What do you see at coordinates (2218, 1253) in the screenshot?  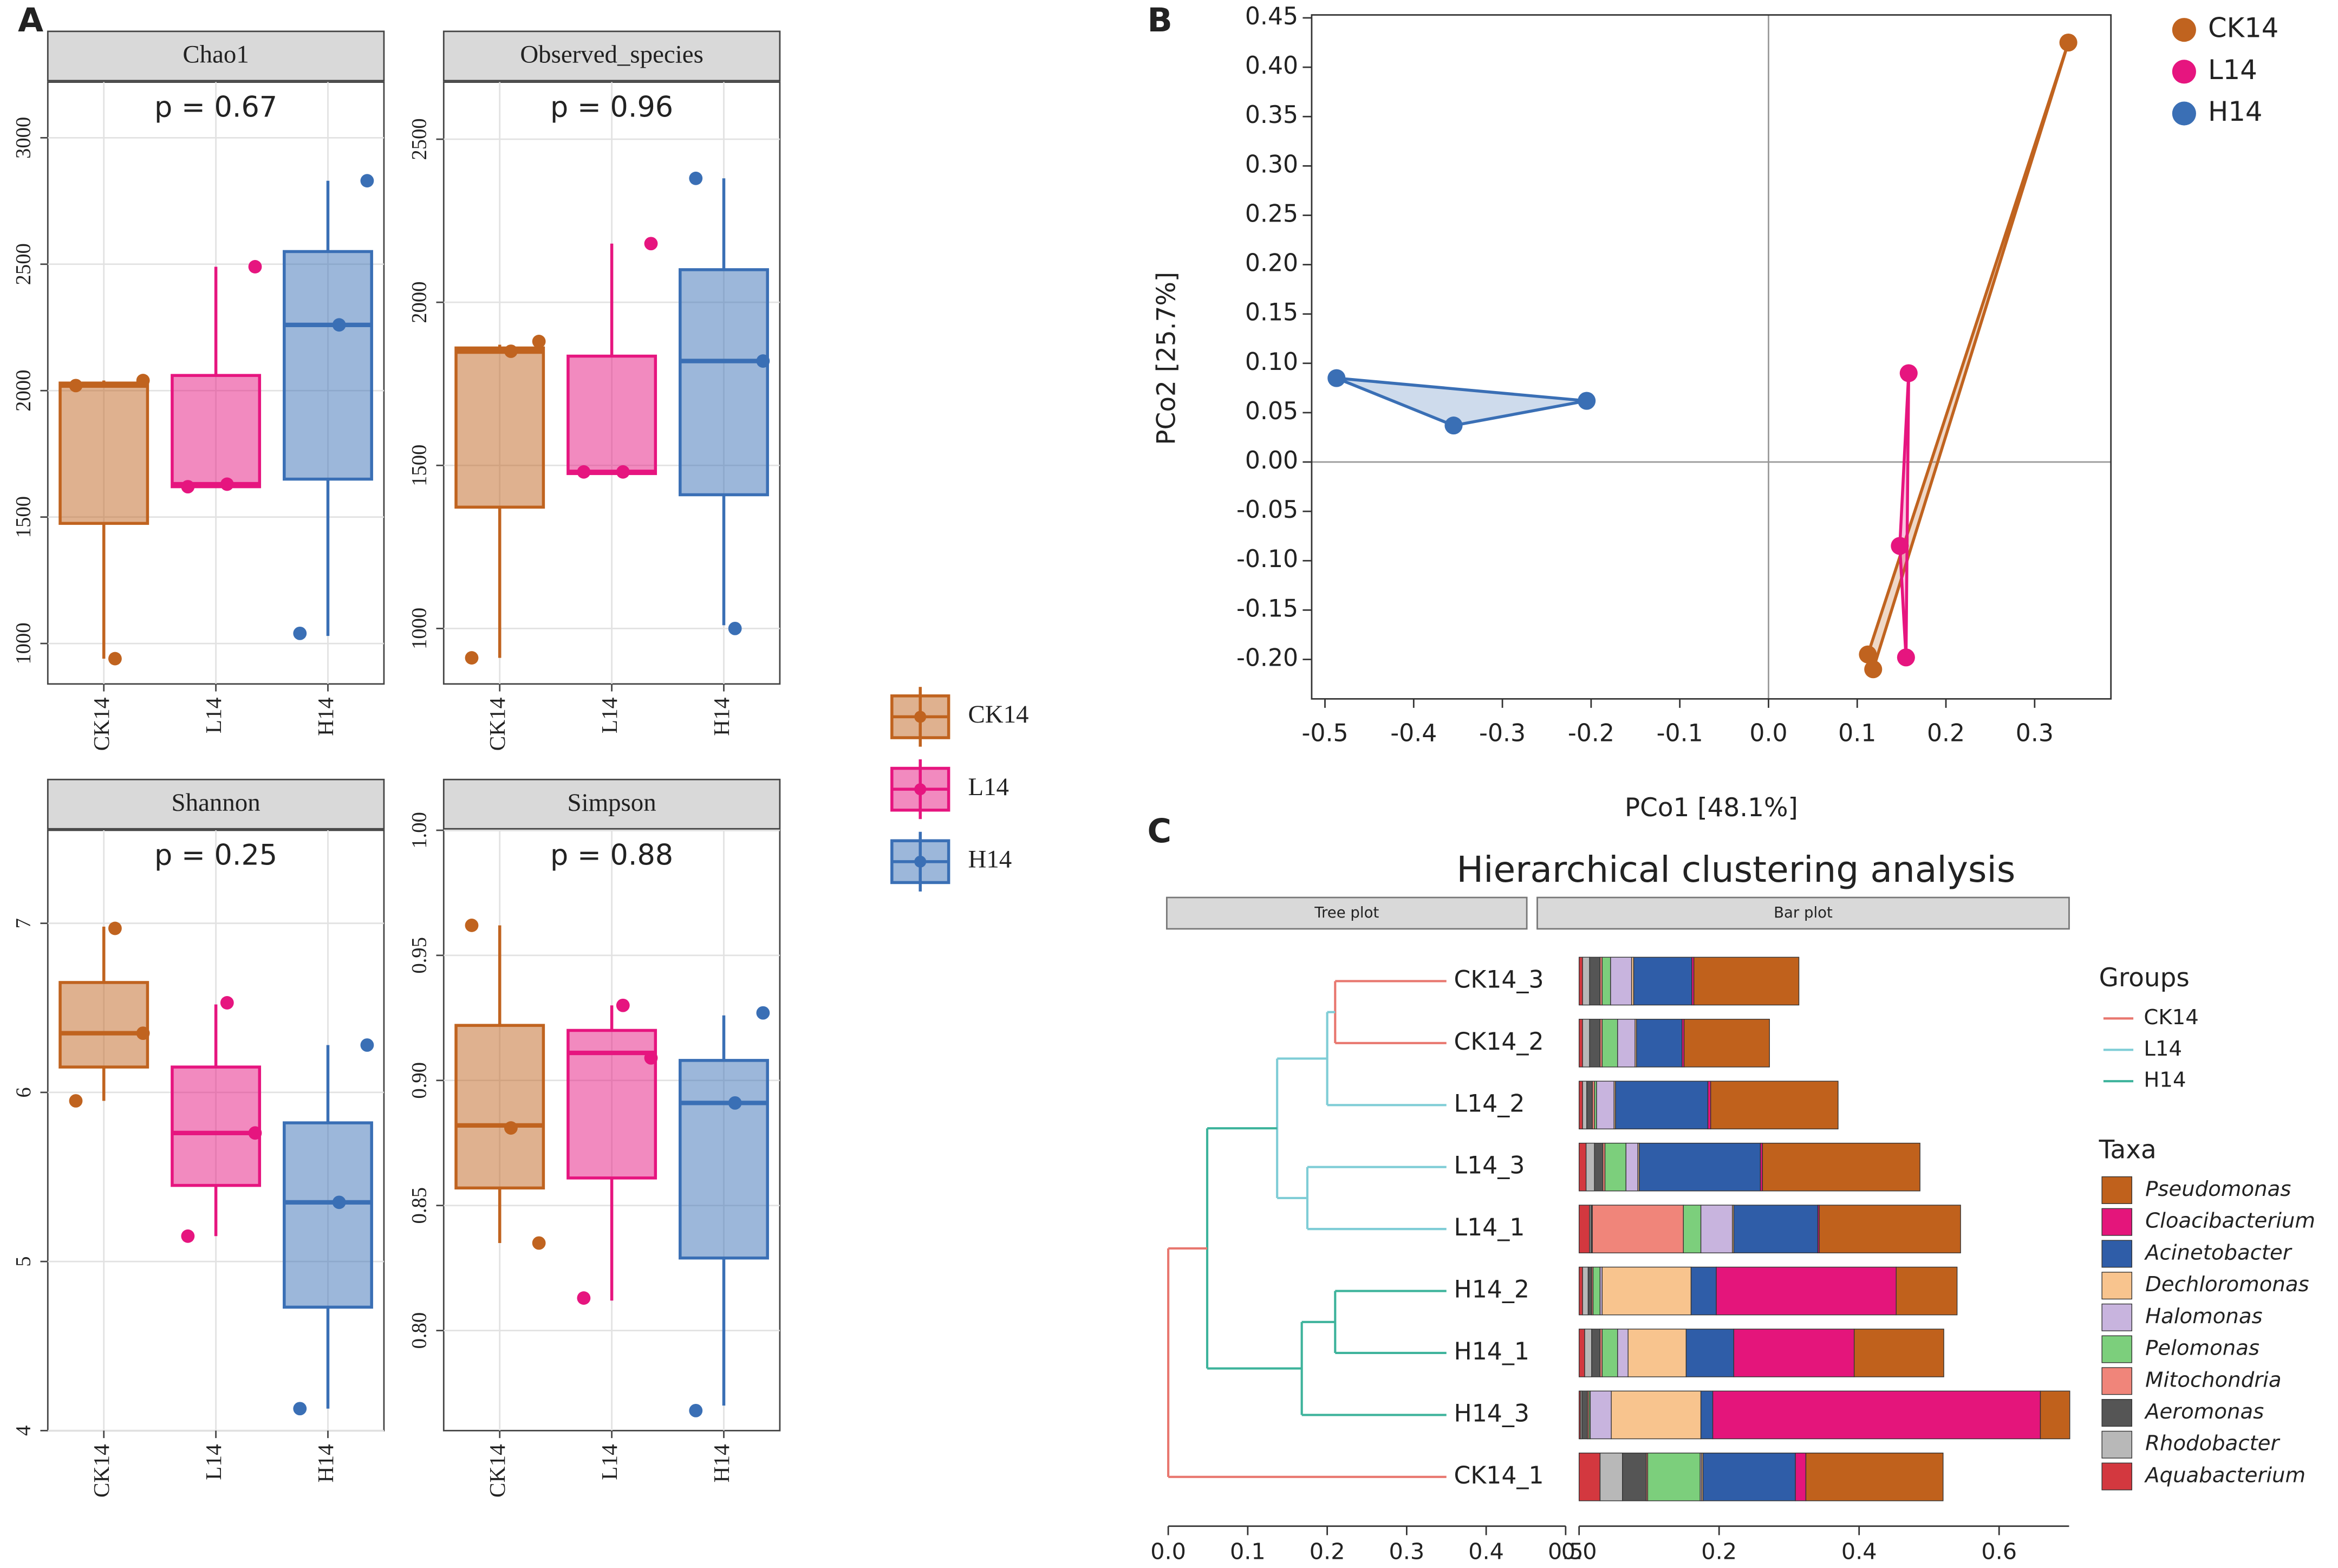 I see `legend-label: Acinetobacter` at bounding box center [2218, 1253].